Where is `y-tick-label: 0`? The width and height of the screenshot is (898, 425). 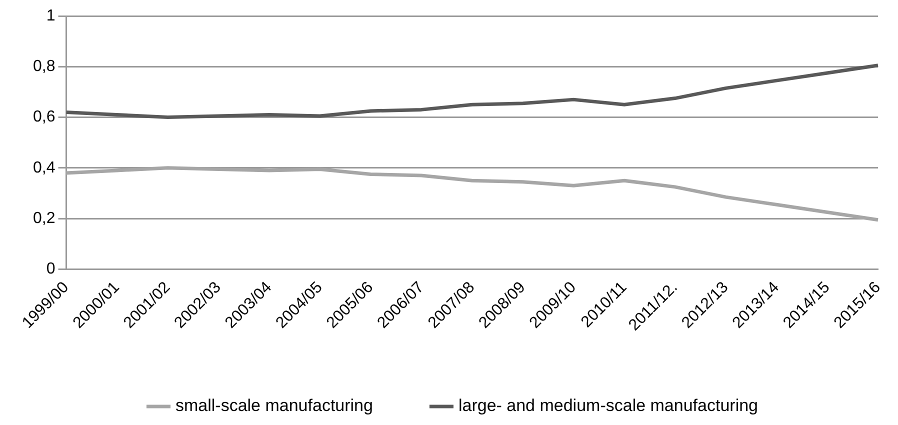 y-tick-label: 0 is located at coordinates (51, 269).